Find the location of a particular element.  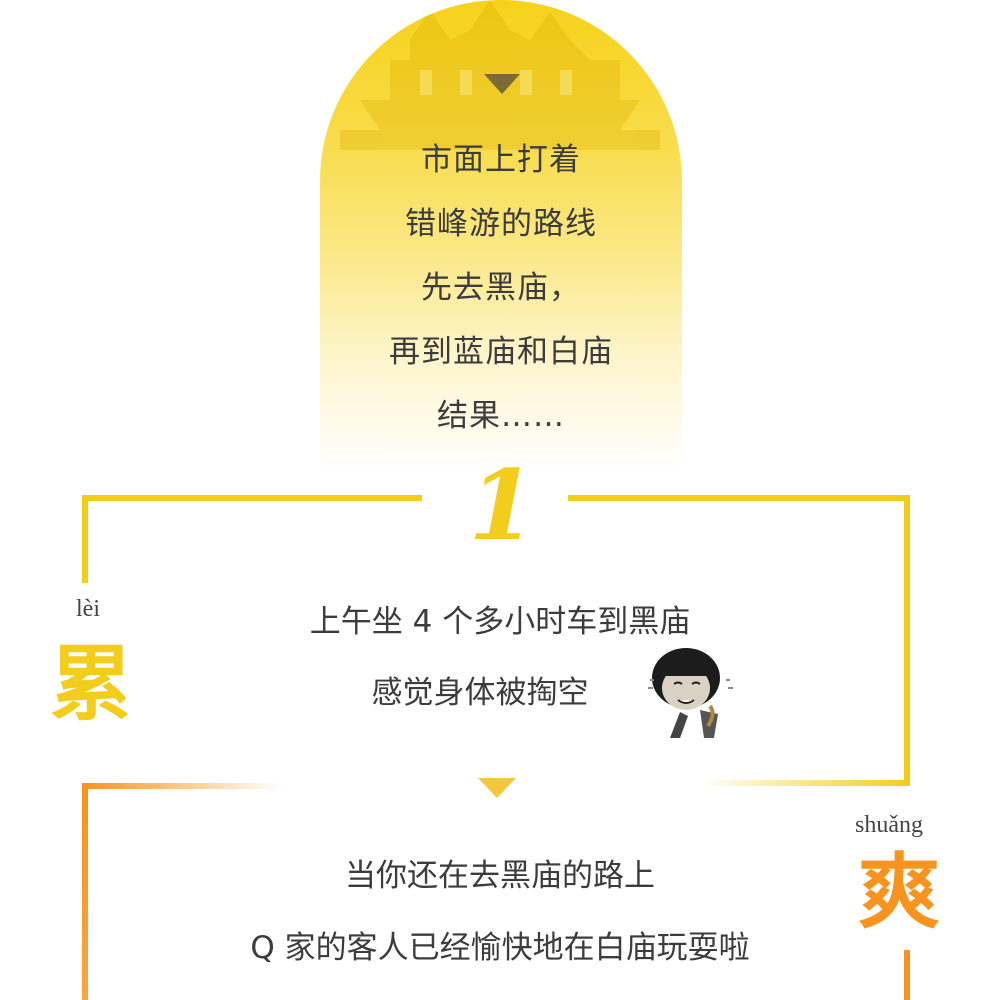

pinyin-lei: lèi is located at coordinates (88, 609).